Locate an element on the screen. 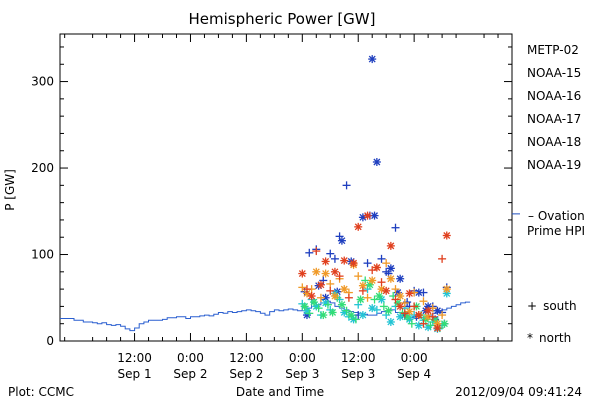 This screenshot has width=600, height=400. x-tick-label-date: Sep 2 is located at coordinates (190, 374).